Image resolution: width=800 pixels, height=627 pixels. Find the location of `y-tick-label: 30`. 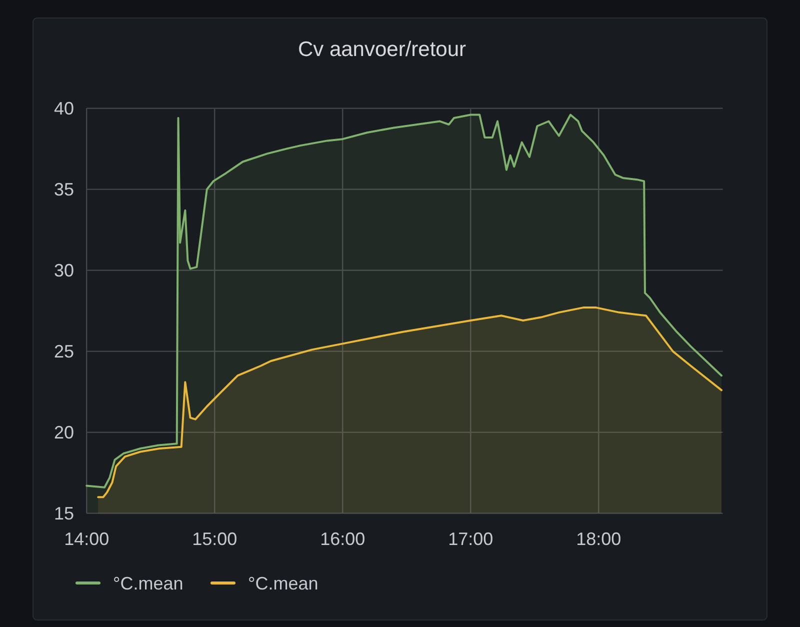

y-tick-label: 30 is located at coordinates (64, 270).